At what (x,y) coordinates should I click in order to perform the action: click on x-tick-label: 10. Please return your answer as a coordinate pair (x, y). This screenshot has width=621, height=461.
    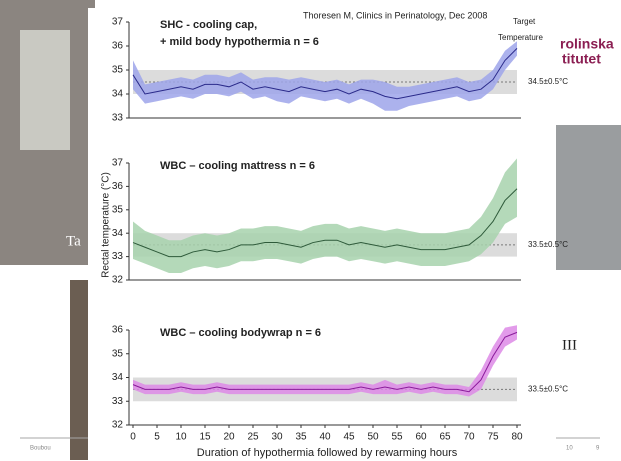
    Looking at the image, I should click on (181, 437).